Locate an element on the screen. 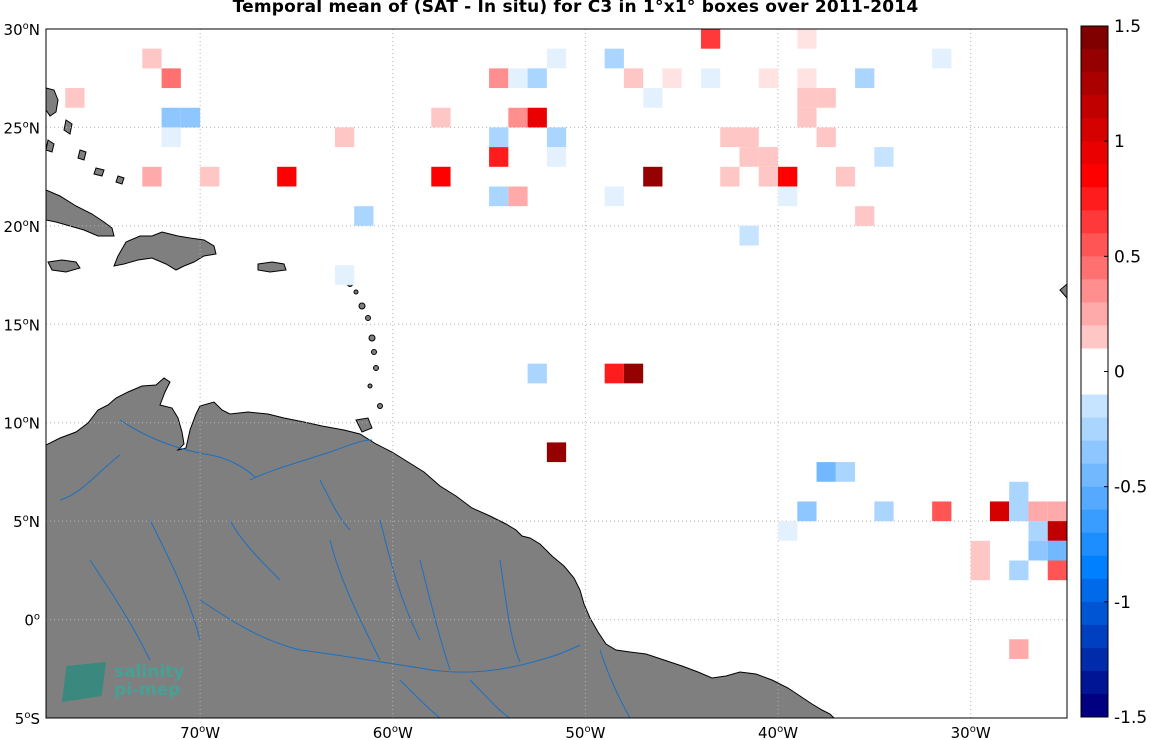 The image size is (1151, 740). colorbar-labels: 1.5 1 0.5 0 -0.5 -1 -1.5 is located at coordinates (1125, 372).